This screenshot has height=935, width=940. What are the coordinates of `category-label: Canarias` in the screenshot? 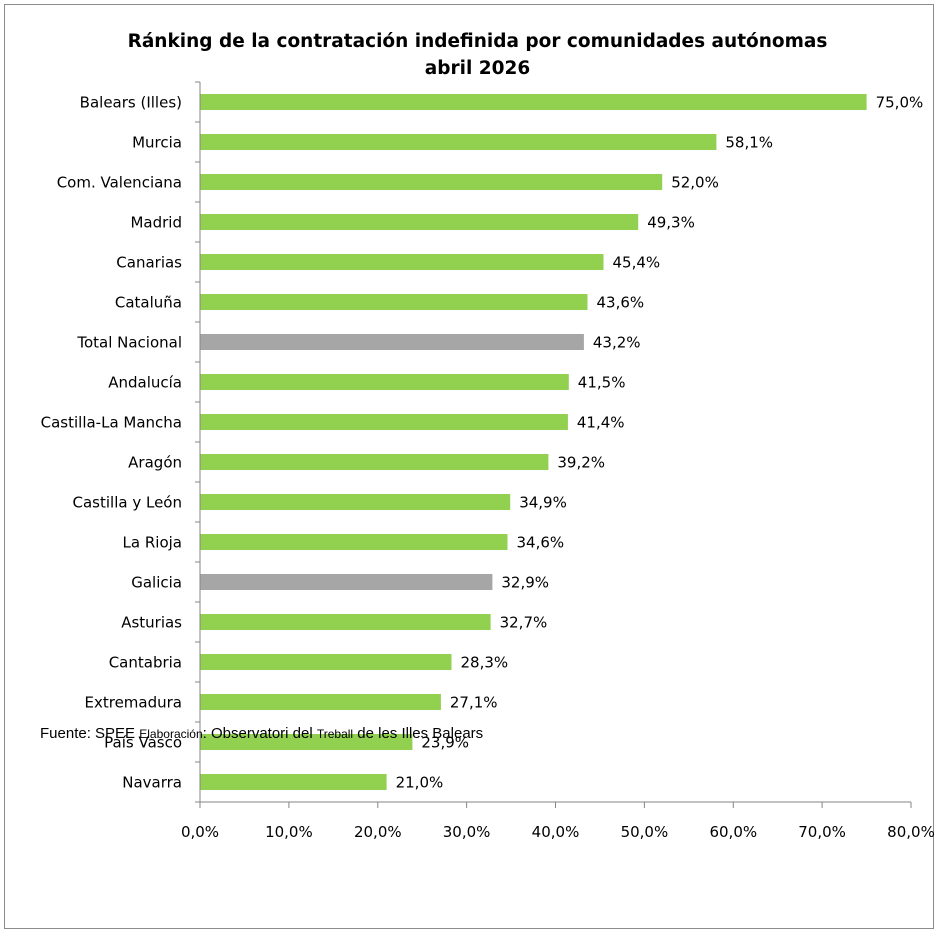 It's located at (149, 263).